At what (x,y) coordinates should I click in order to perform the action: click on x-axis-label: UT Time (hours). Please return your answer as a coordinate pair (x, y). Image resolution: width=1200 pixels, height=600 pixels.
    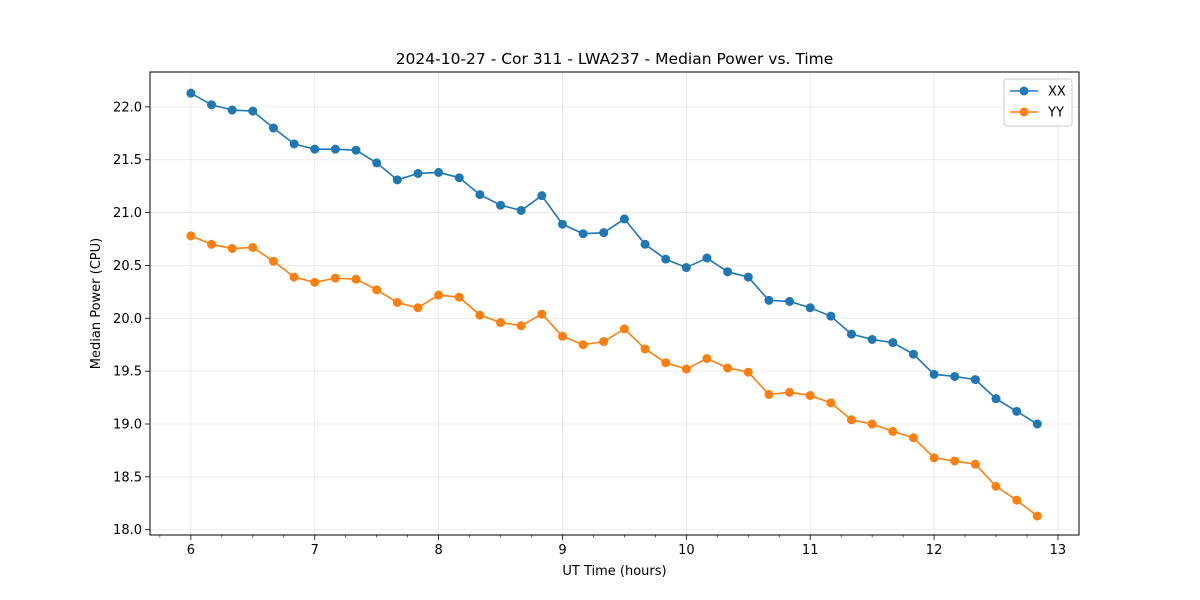
    Looking at the image, I should click on (614, 571).